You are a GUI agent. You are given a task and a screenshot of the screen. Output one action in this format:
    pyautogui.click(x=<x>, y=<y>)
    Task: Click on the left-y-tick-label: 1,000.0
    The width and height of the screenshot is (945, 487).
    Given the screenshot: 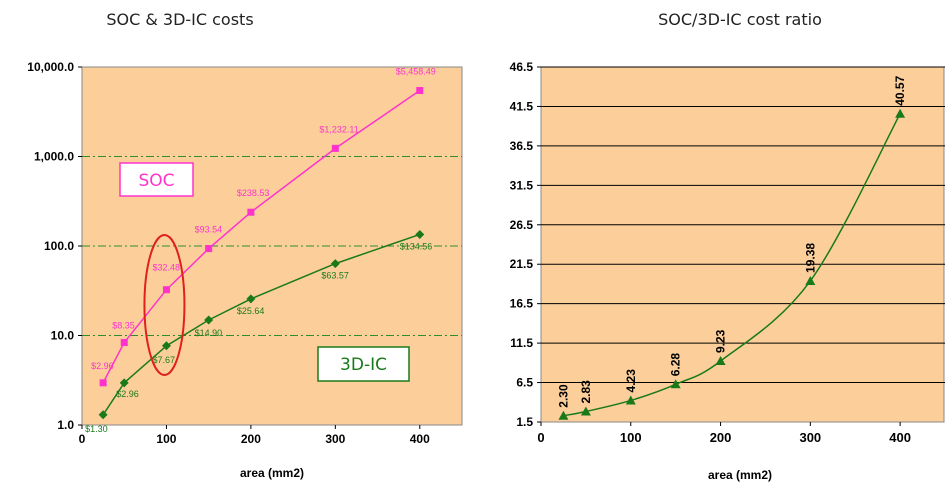 What is the action you would take?
    pyautogui.click(x=54, y=157)
    